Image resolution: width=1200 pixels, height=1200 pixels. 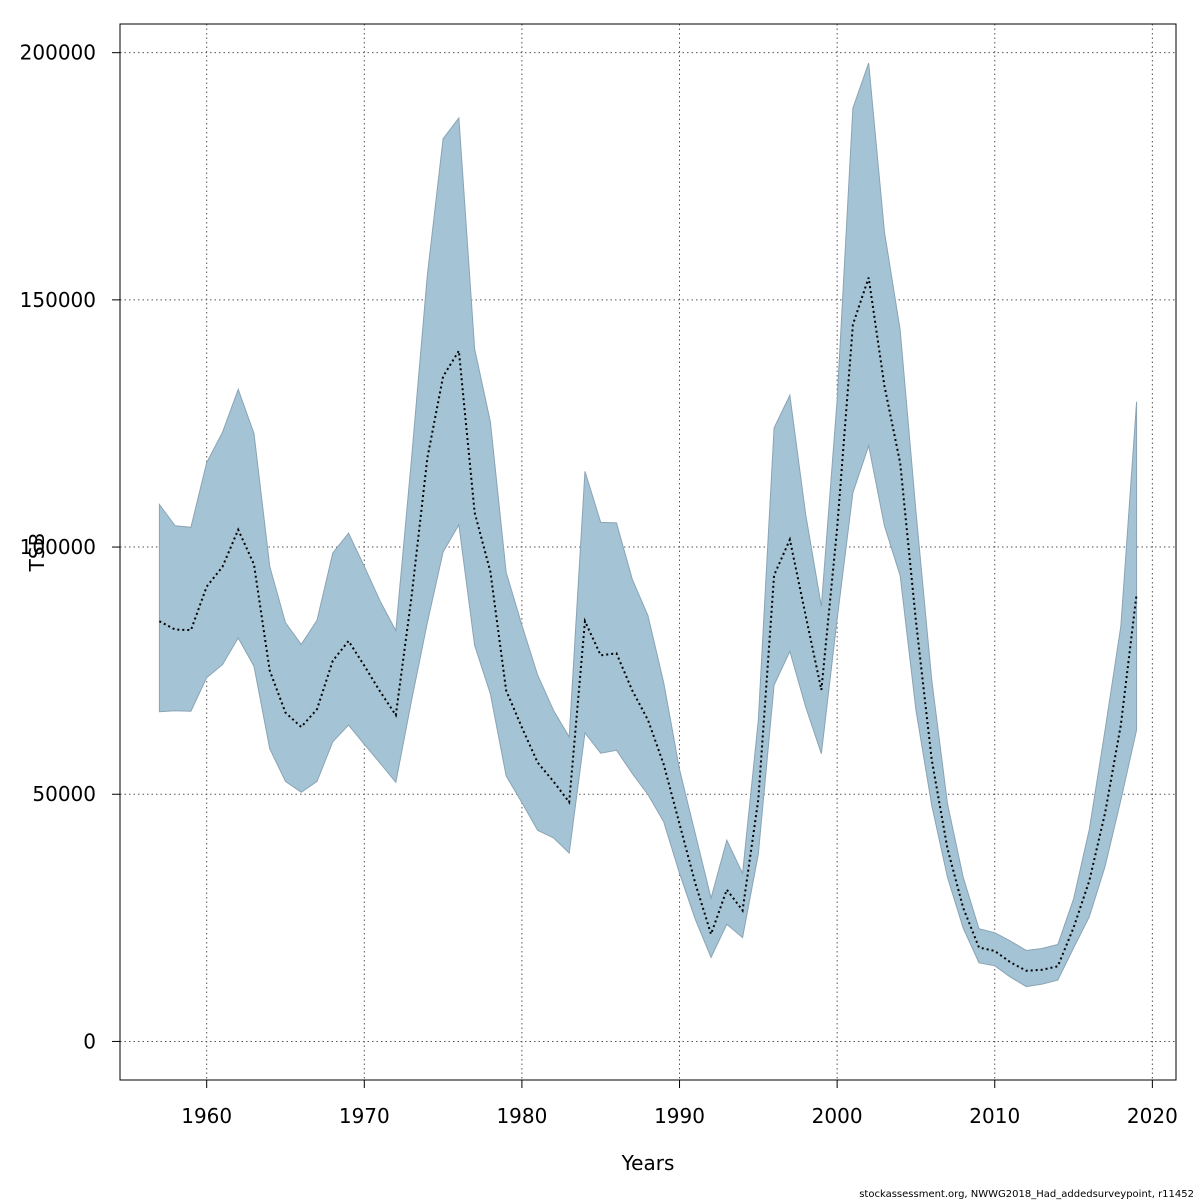 I want to click on x-tick-label: 2020, so click(x=1152, y=1116).